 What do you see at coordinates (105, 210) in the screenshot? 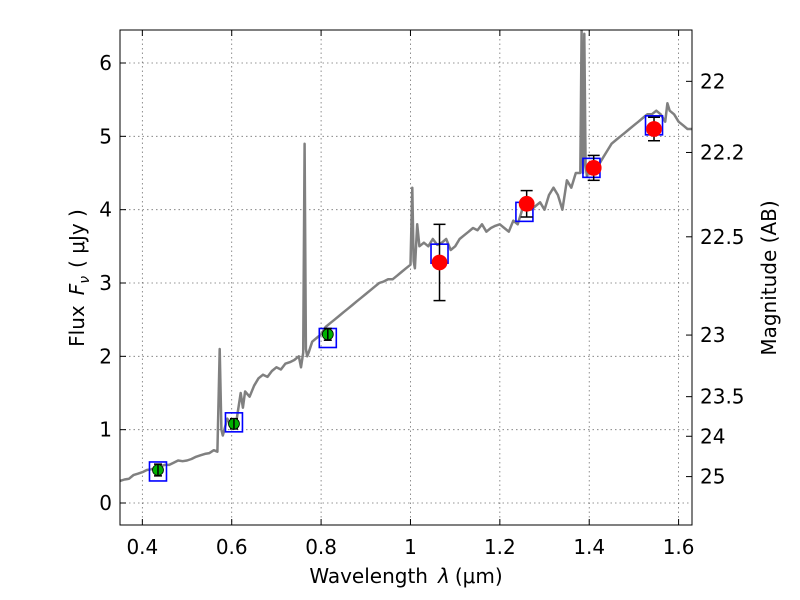
I see `y-tick-label: 4` at bounding box center [105, 210].